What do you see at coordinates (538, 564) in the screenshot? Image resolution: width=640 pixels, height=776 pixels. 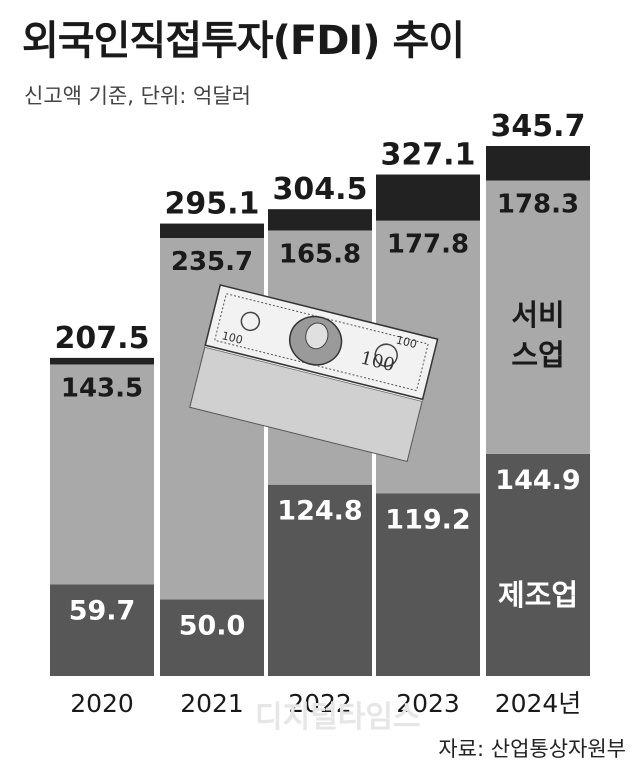 I see `bar-manufacturing-2024년` at bounding box center [538, 564].